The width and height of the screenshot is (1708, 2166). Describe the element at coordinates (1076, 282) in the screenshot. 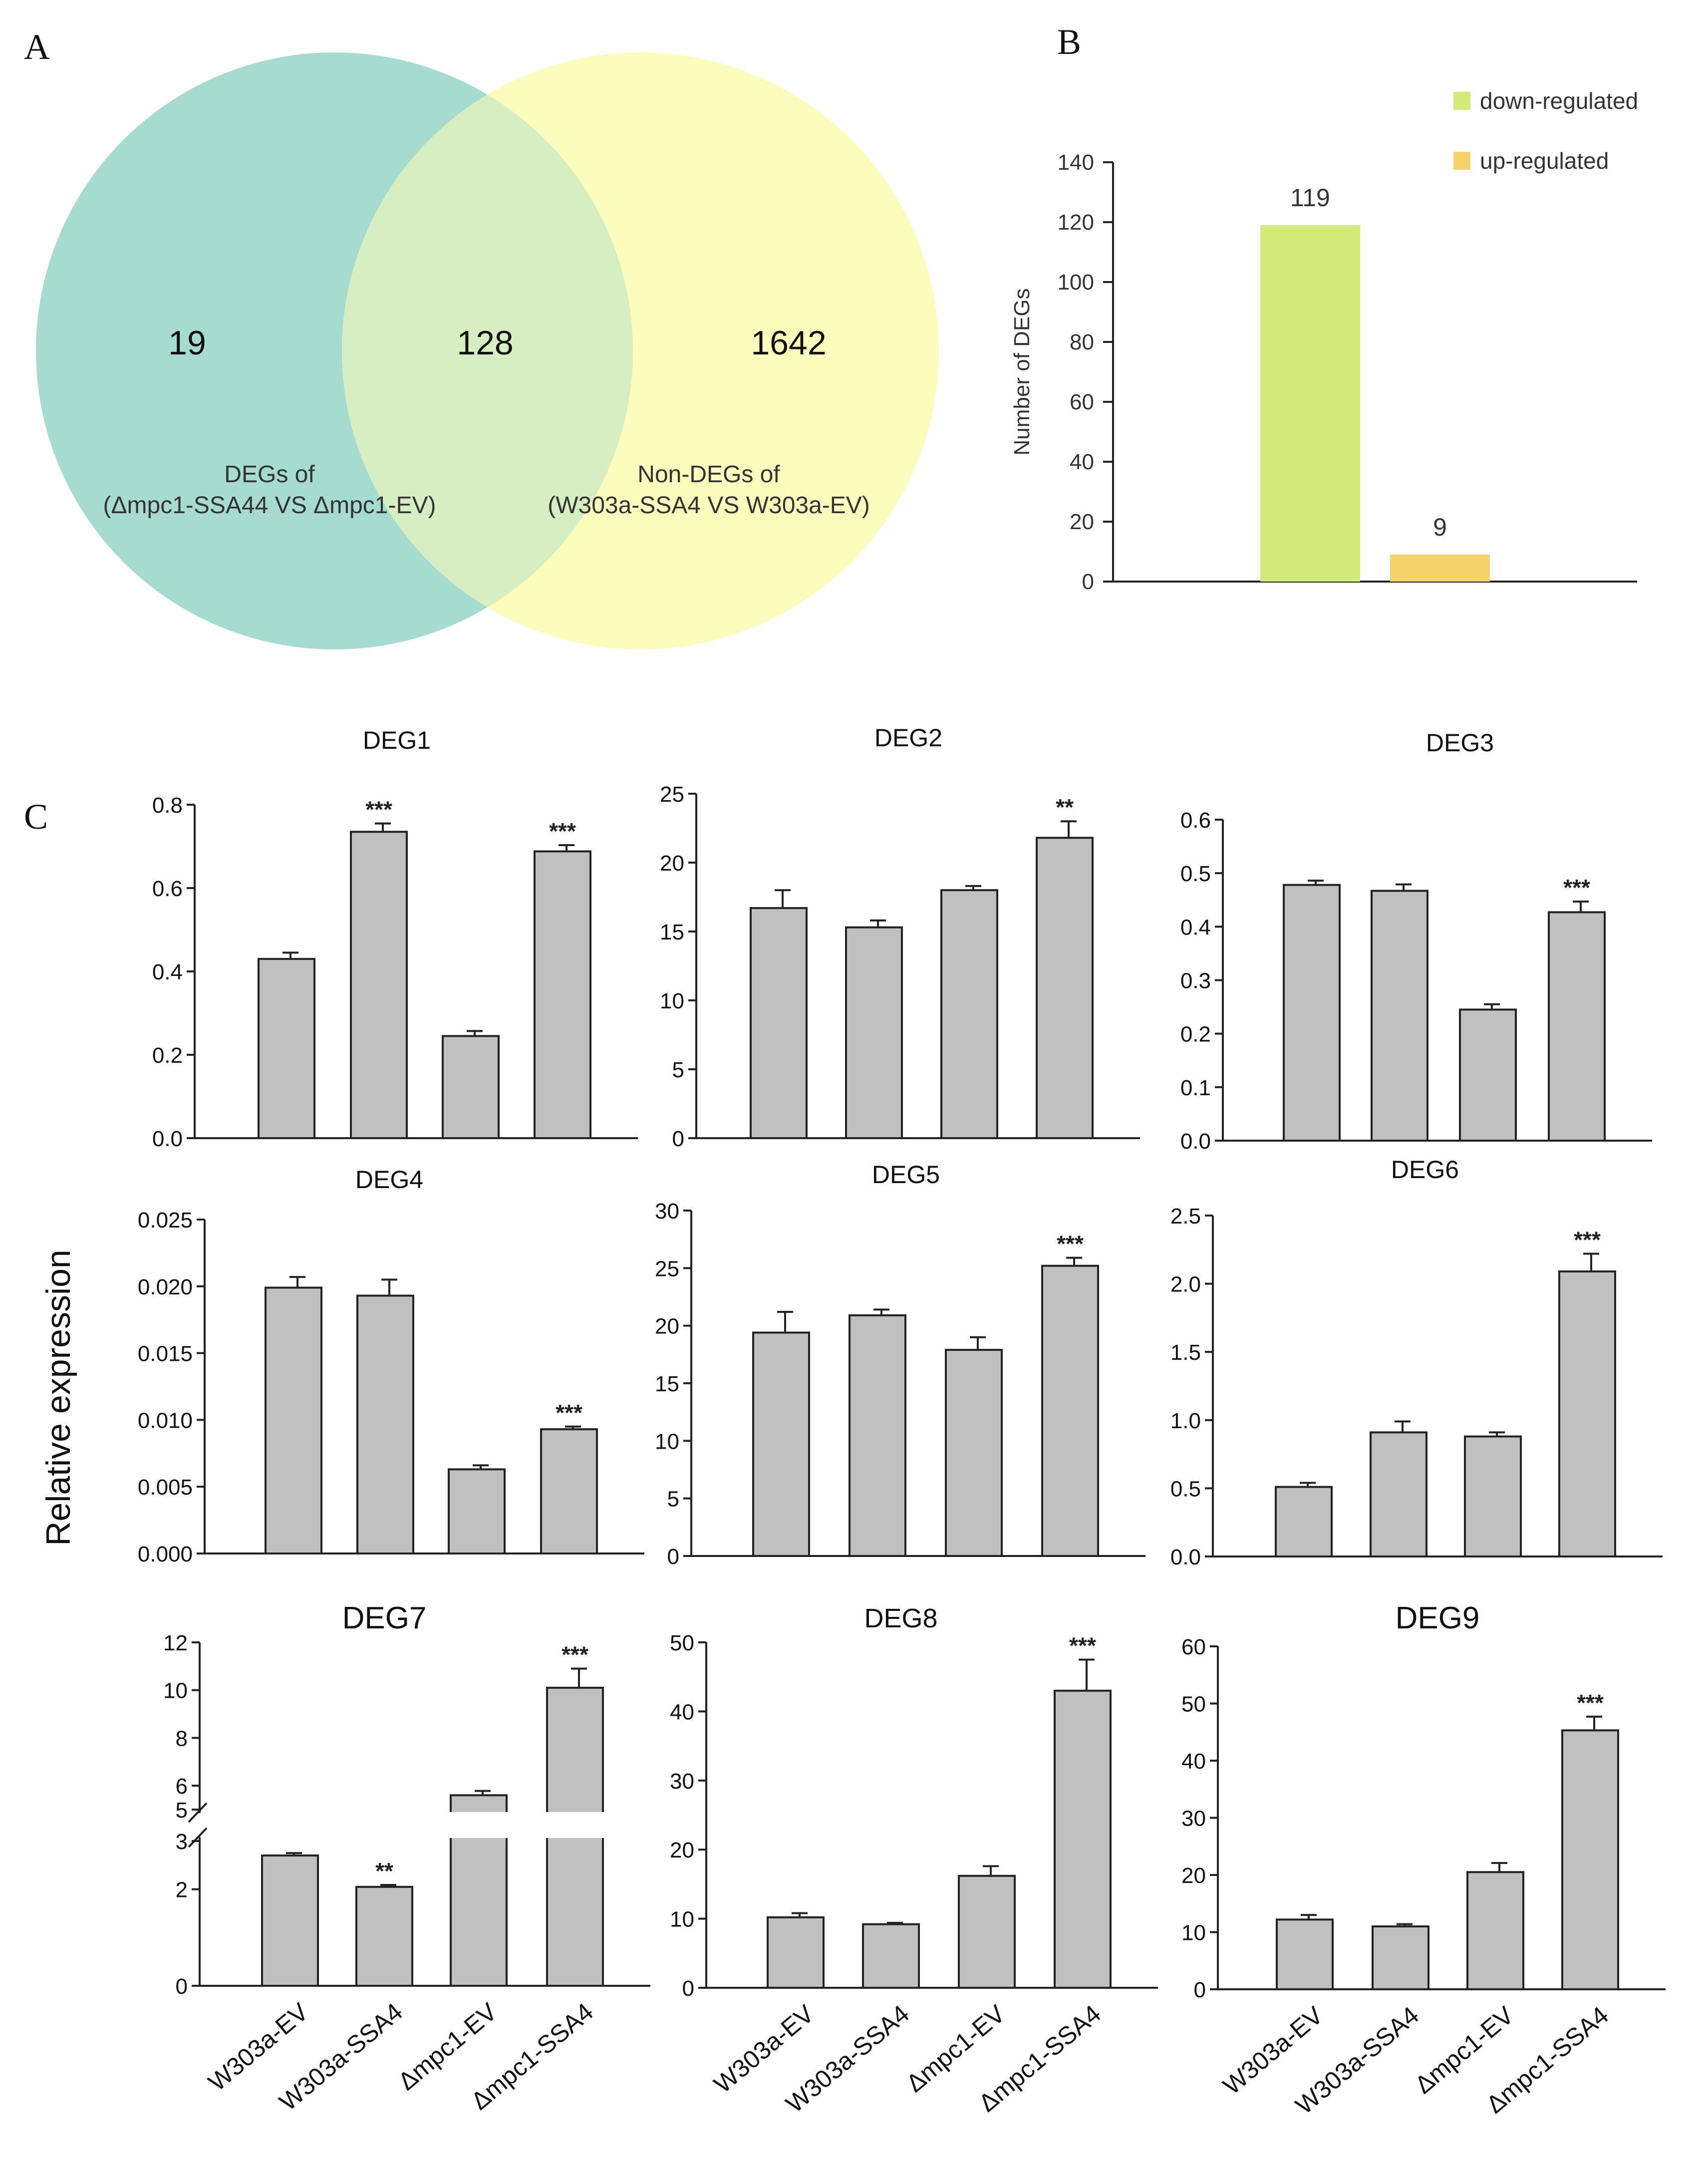

I see `panel-b-y-tick-label: 100` at that location.